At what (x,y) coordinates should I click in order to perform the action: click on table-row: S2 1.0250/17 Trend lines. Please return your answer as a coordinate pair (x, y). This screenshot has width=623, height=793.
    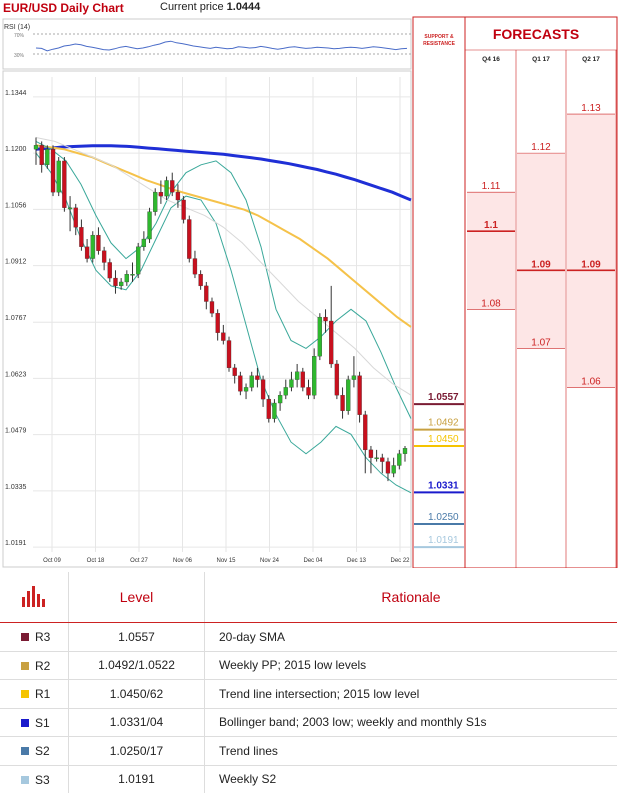
    Looking at the image, I should click on (308, 750).